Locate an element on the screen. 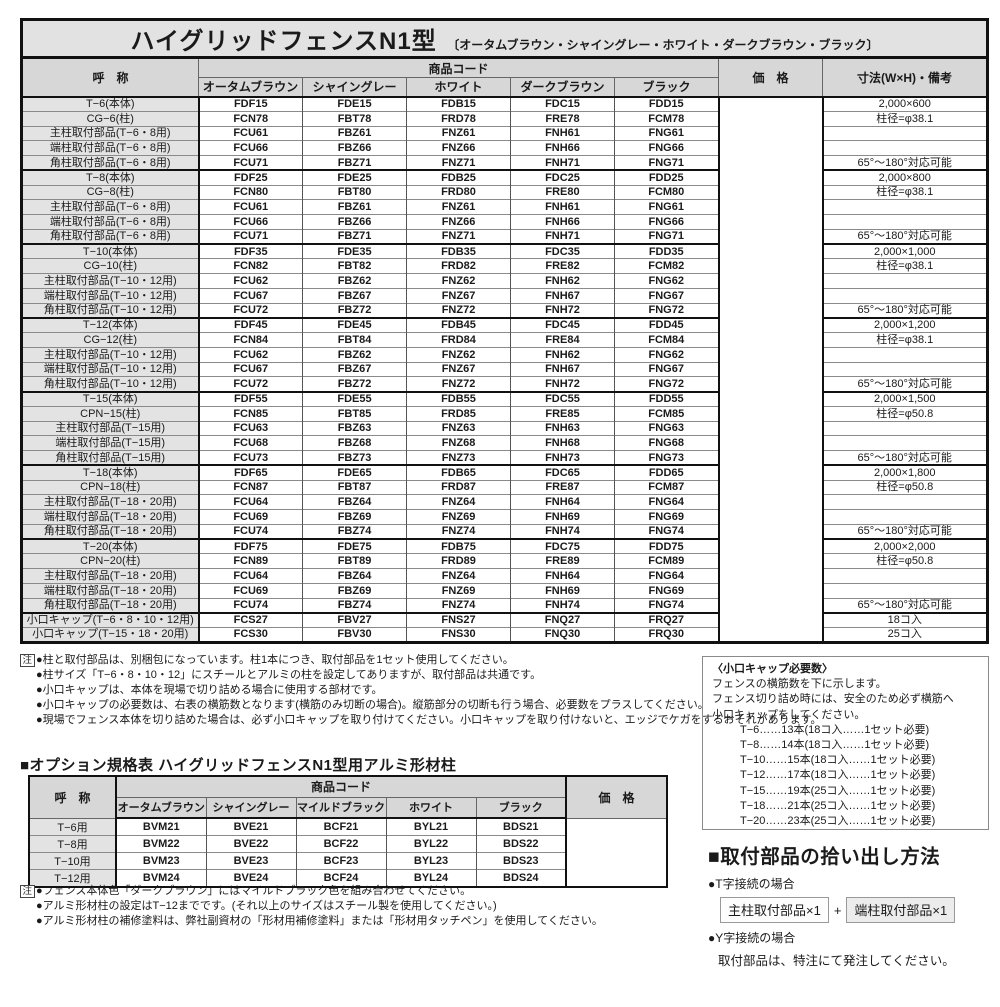 Image resolution: width=1000 pixels, height=1007 pixels. option-product-code-cell: BVM21 is located at coordinates (161, 826).